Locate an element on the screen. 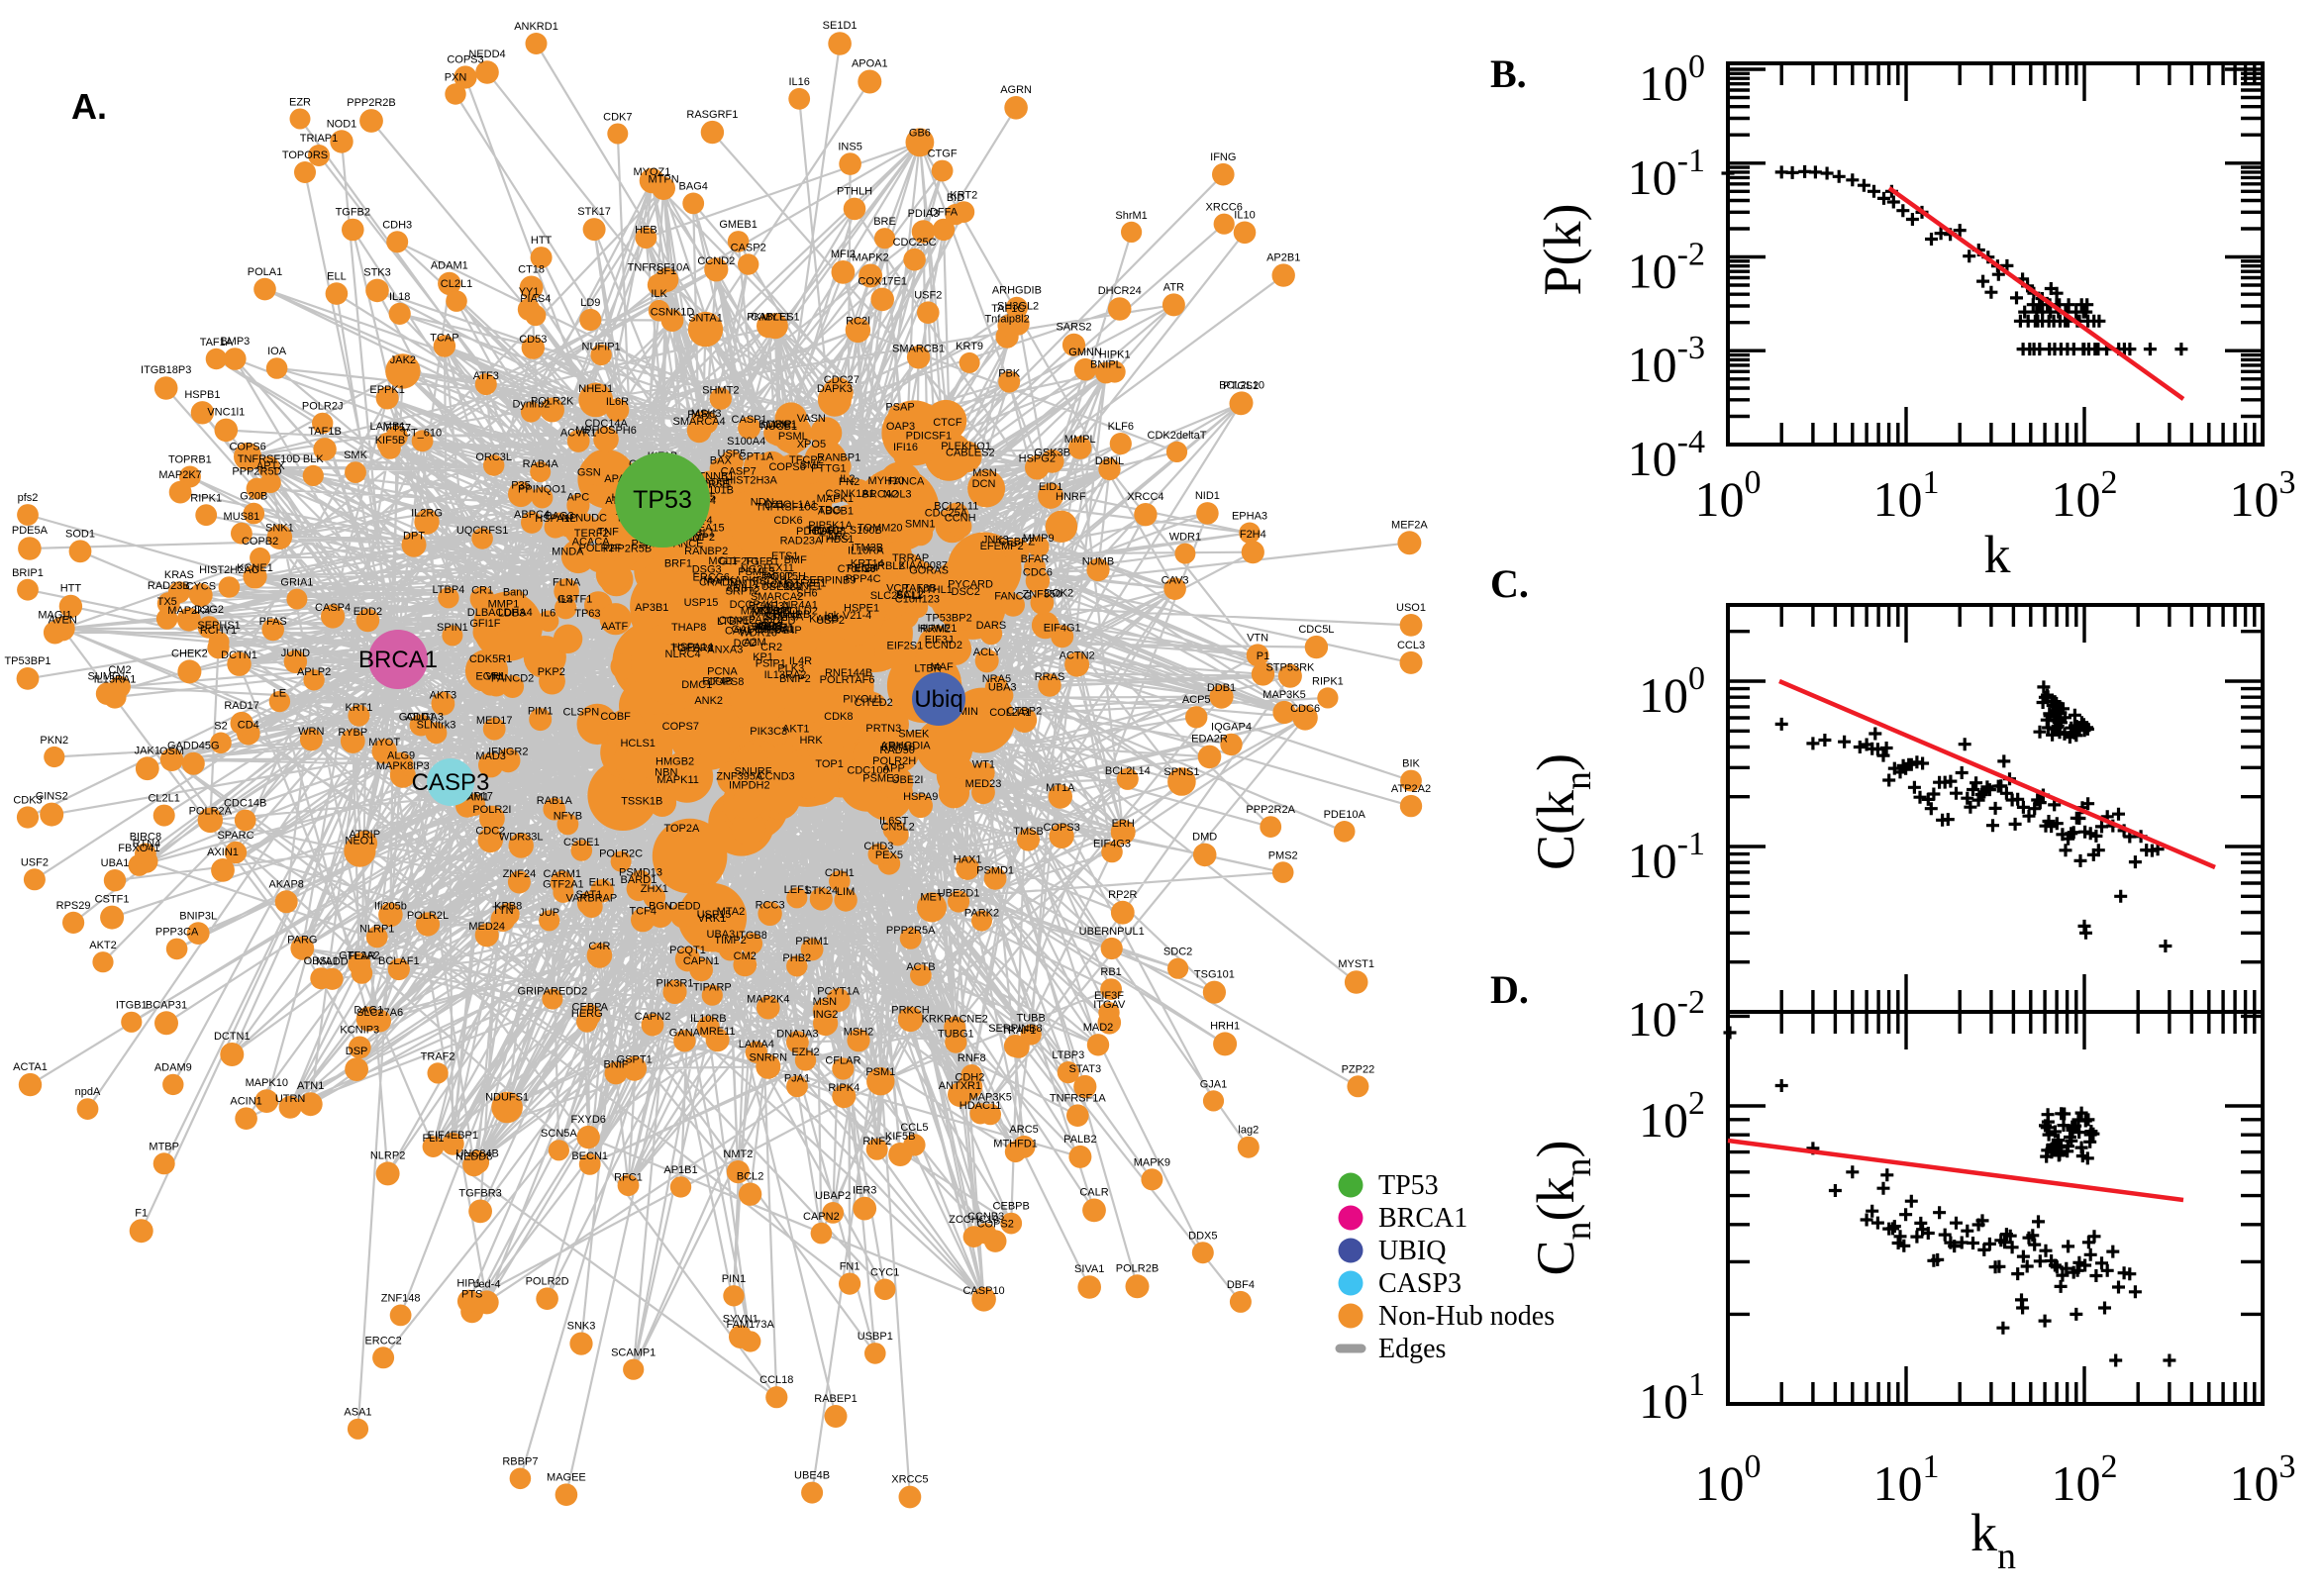 The width and height of the screenshot is (2323, 1596). svg-text: VCP is located at coordinates (897, 589).